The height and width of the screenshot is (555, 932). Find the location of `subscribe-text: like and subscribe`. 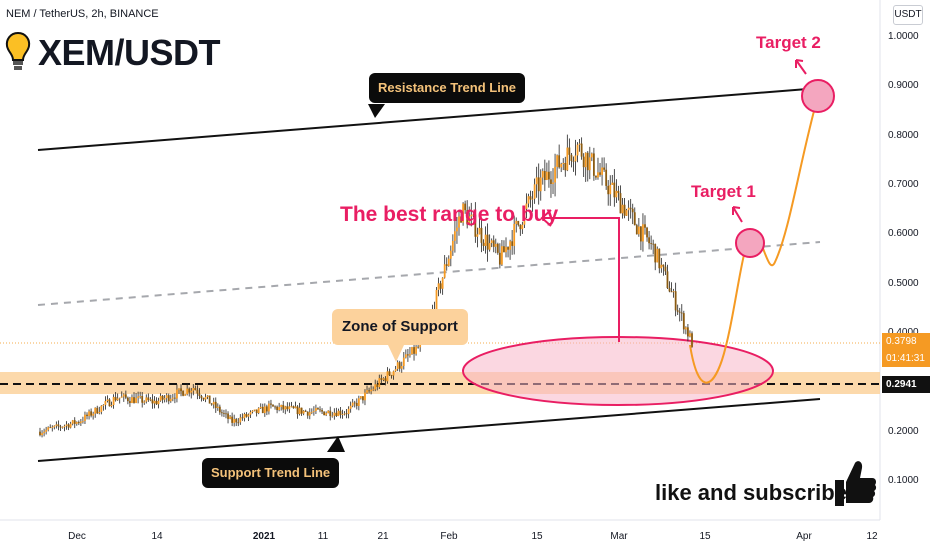

subscribe-text: like and subscribe is located at coordinates (751, 492).